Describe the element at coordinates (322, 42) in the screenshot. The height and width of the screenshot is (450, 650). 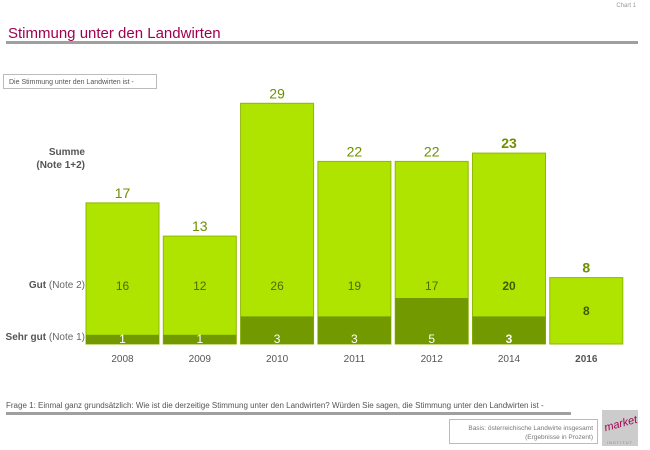
I see `title-divider` at that location.